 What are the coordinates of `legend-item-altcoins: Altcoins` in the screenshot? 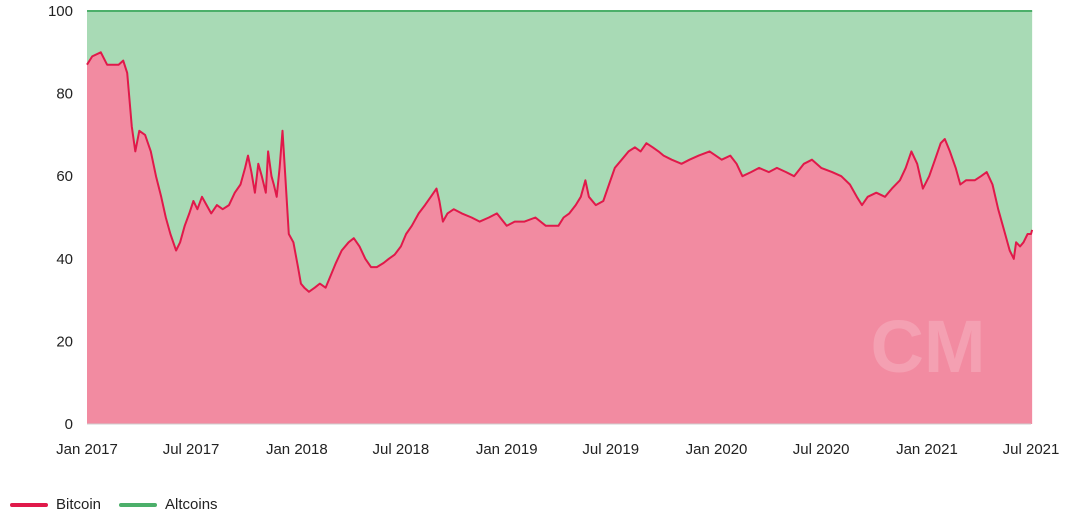 It's located at (168, 504).